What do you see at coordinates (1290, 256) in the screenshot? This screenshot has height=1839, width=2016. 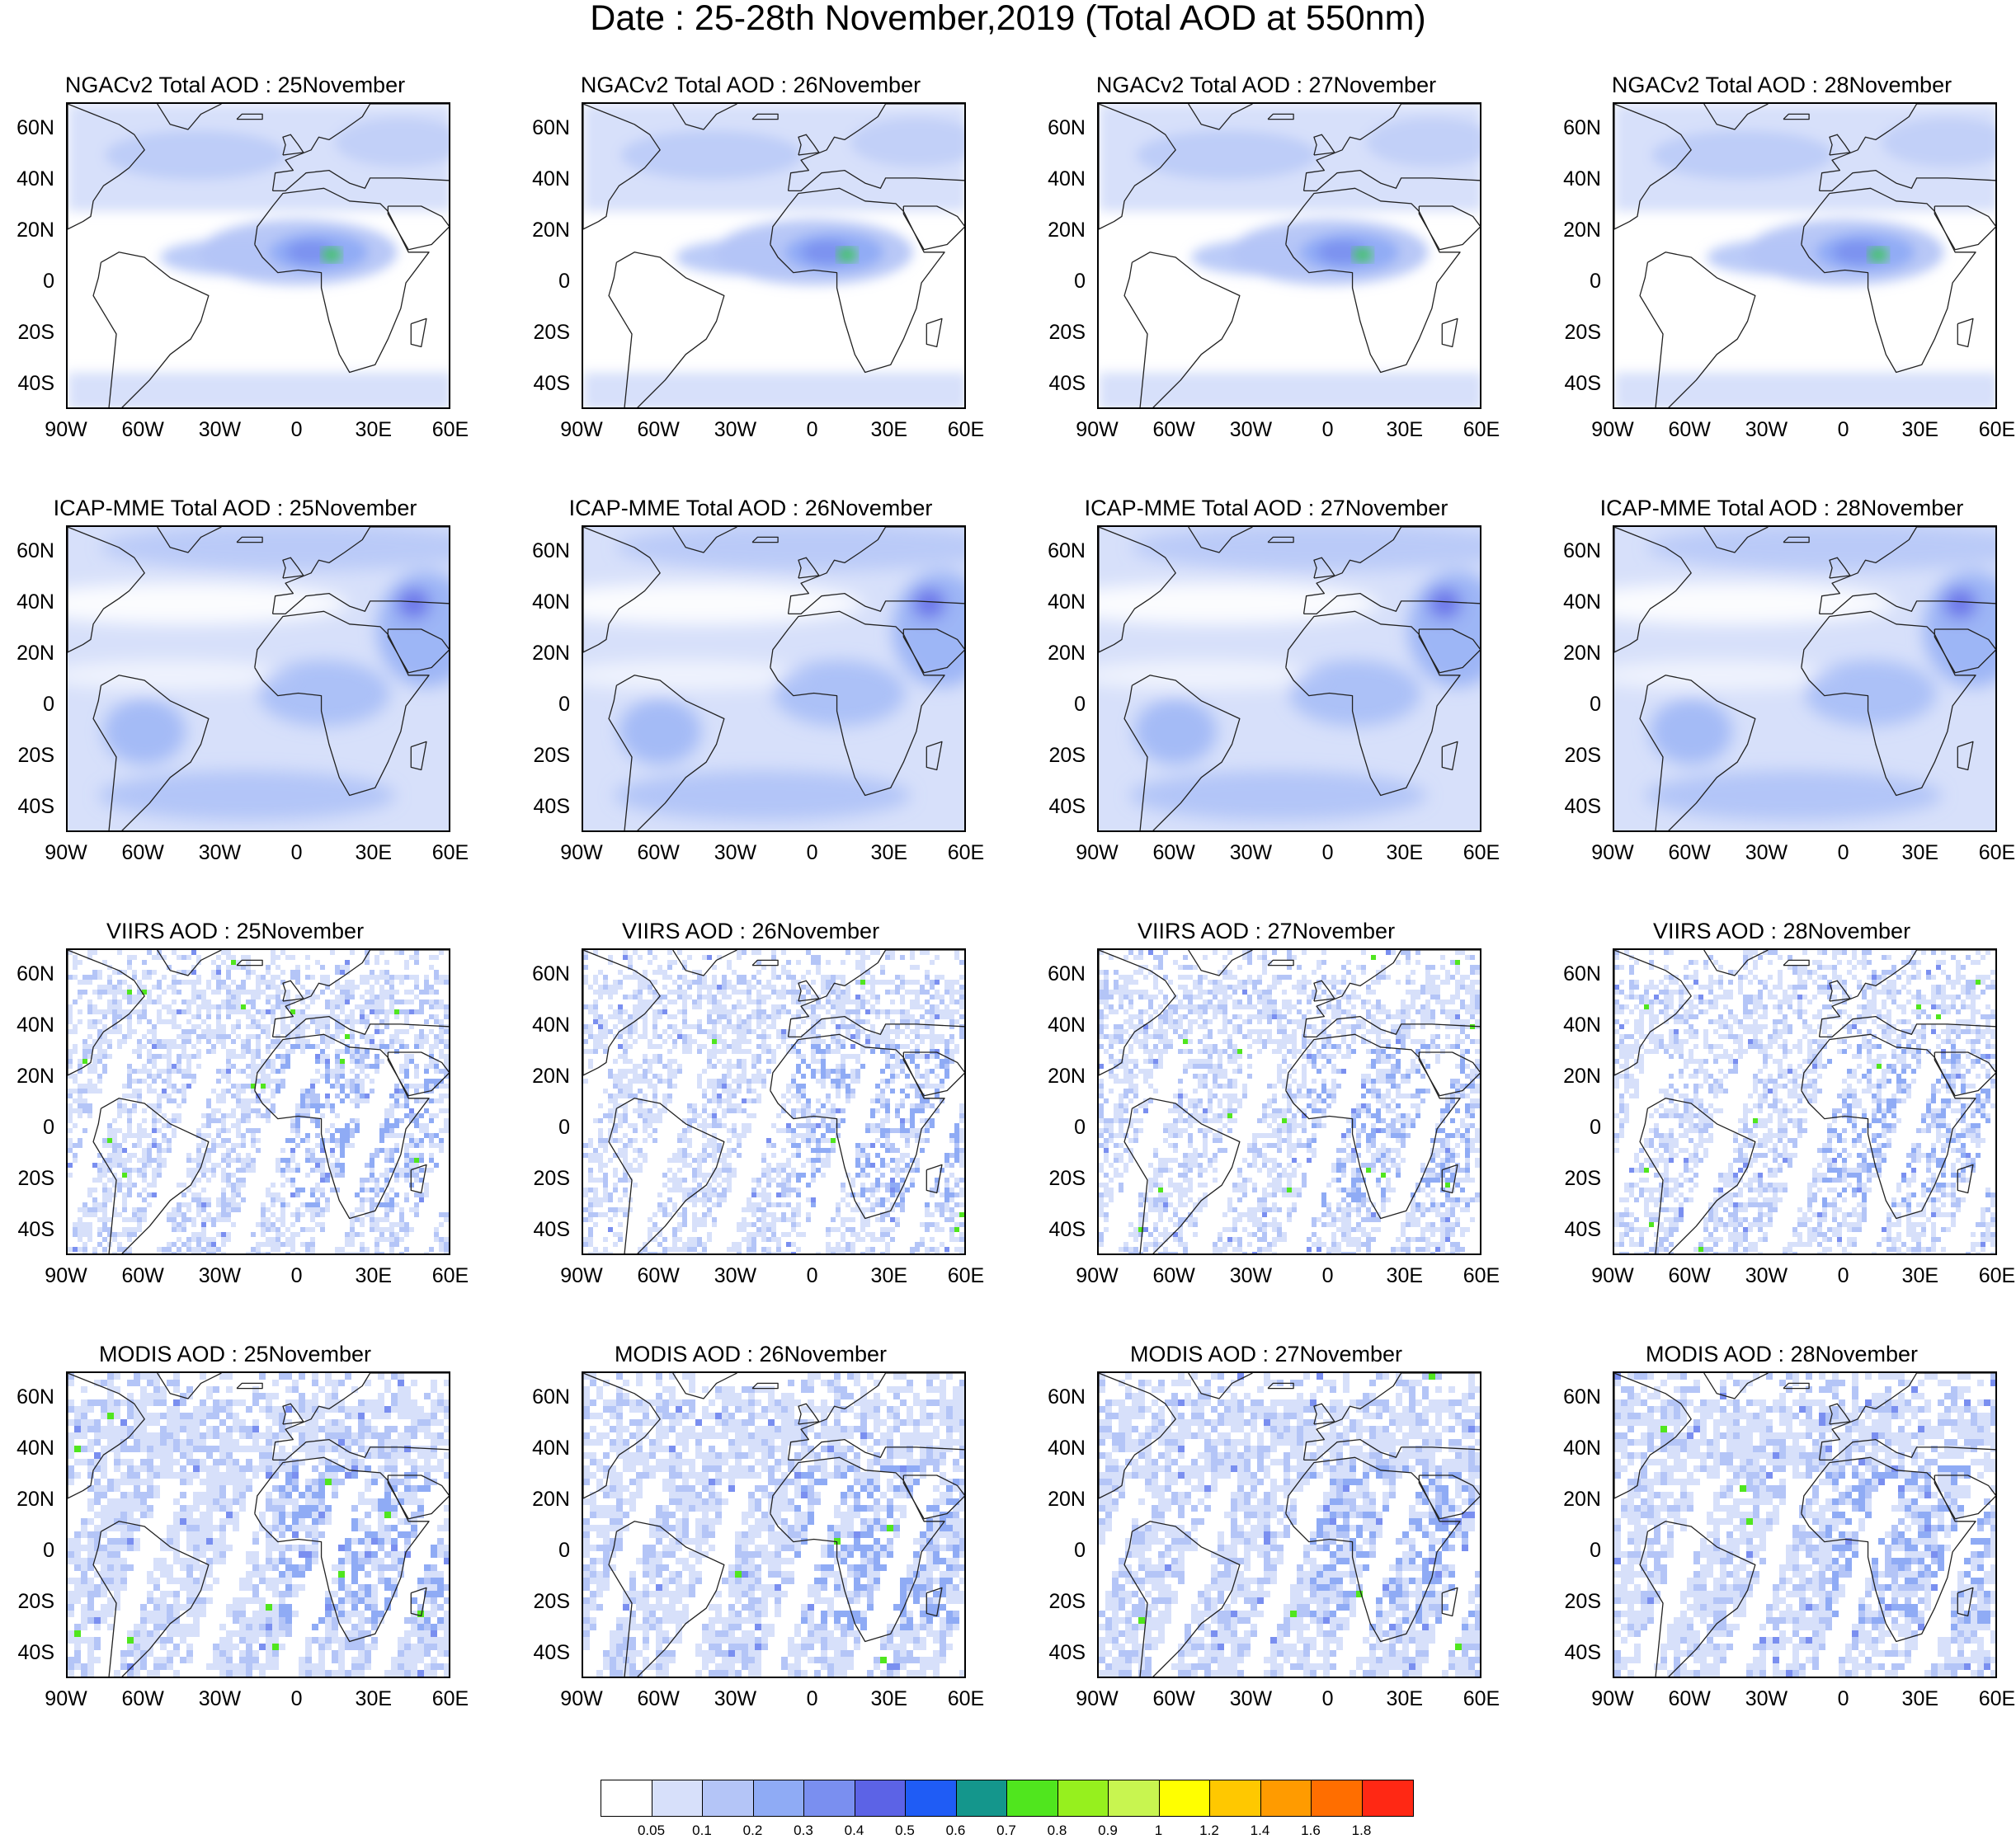 I see `aod-map-svg` at bounding box center [1290, 256].